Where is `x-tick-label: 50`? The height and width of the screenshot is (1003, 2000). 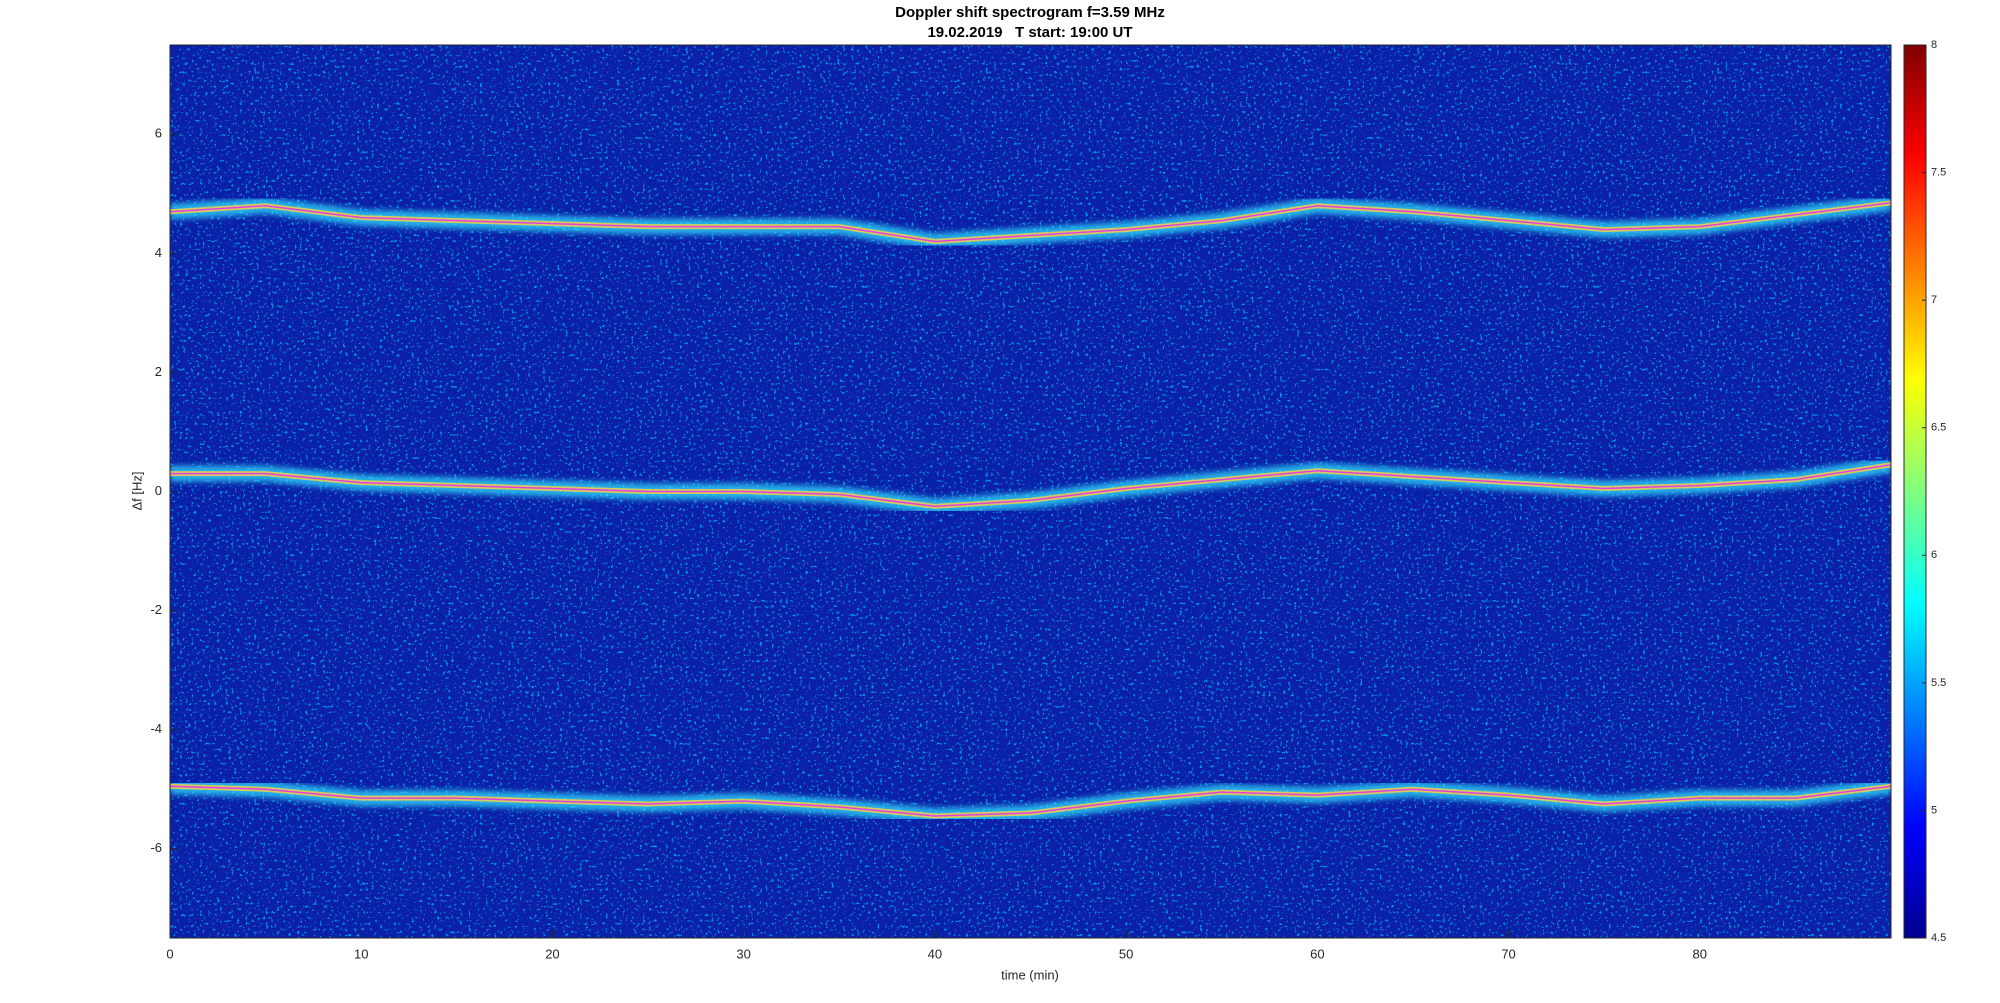
x-tick-label: 50 is located at coordinates (1126, 953).